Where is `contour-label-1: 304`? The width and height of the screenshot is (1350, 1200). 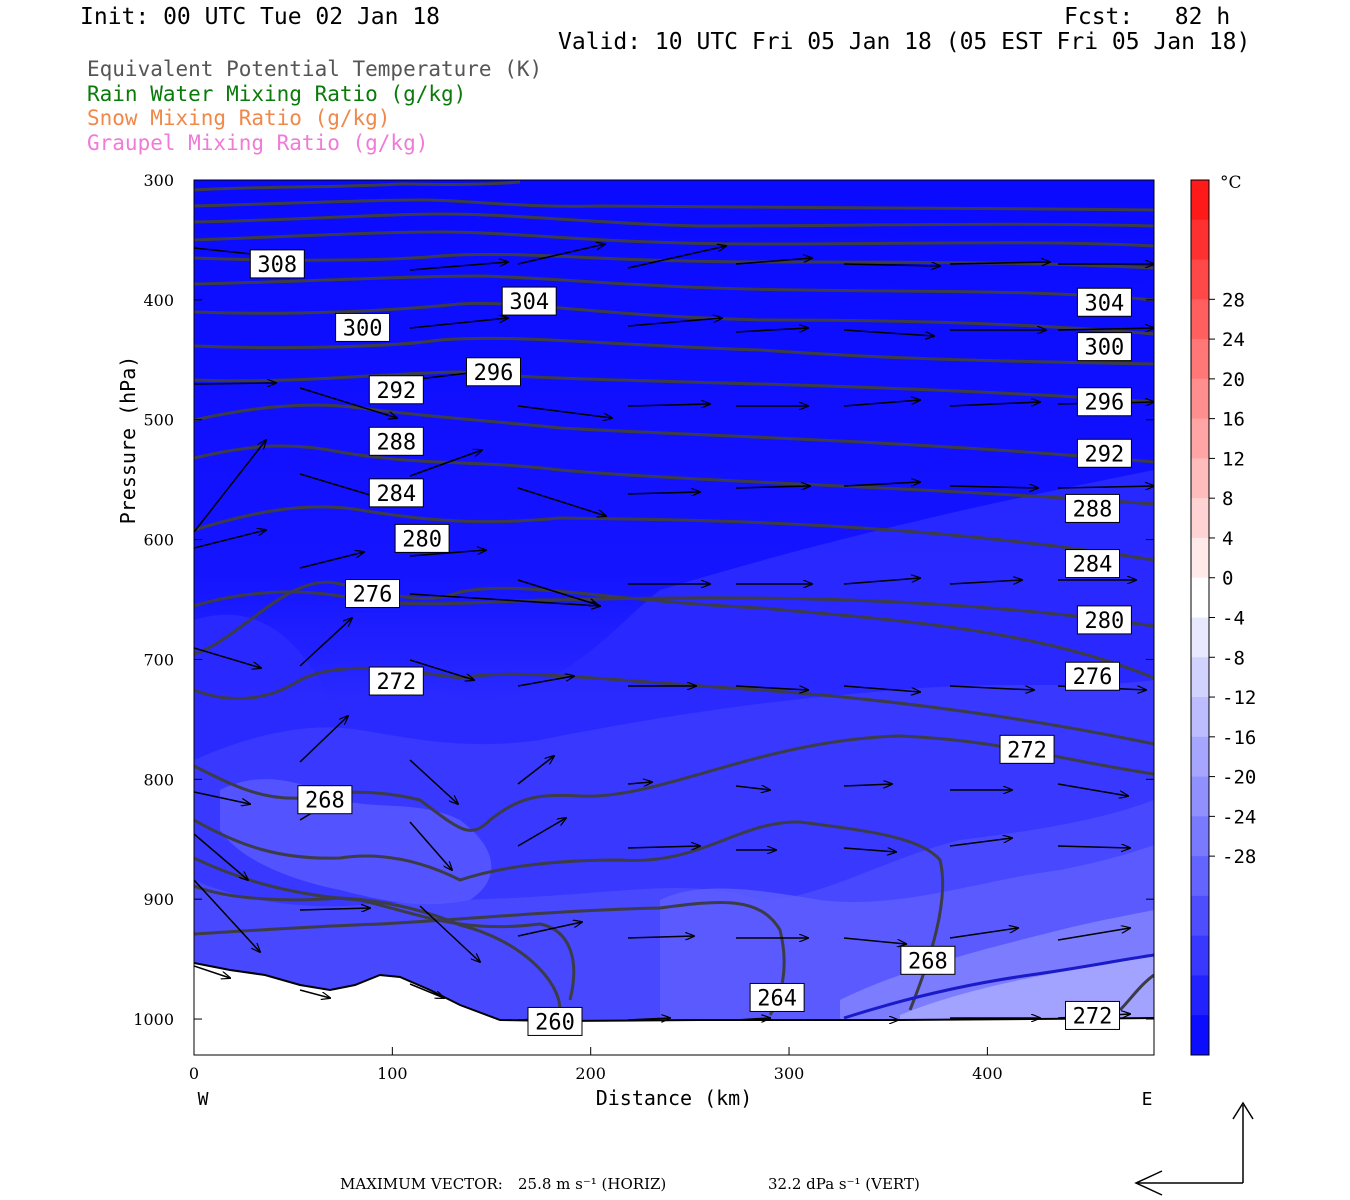 contour-label-1: 304 is located at coordinates (529, 301).